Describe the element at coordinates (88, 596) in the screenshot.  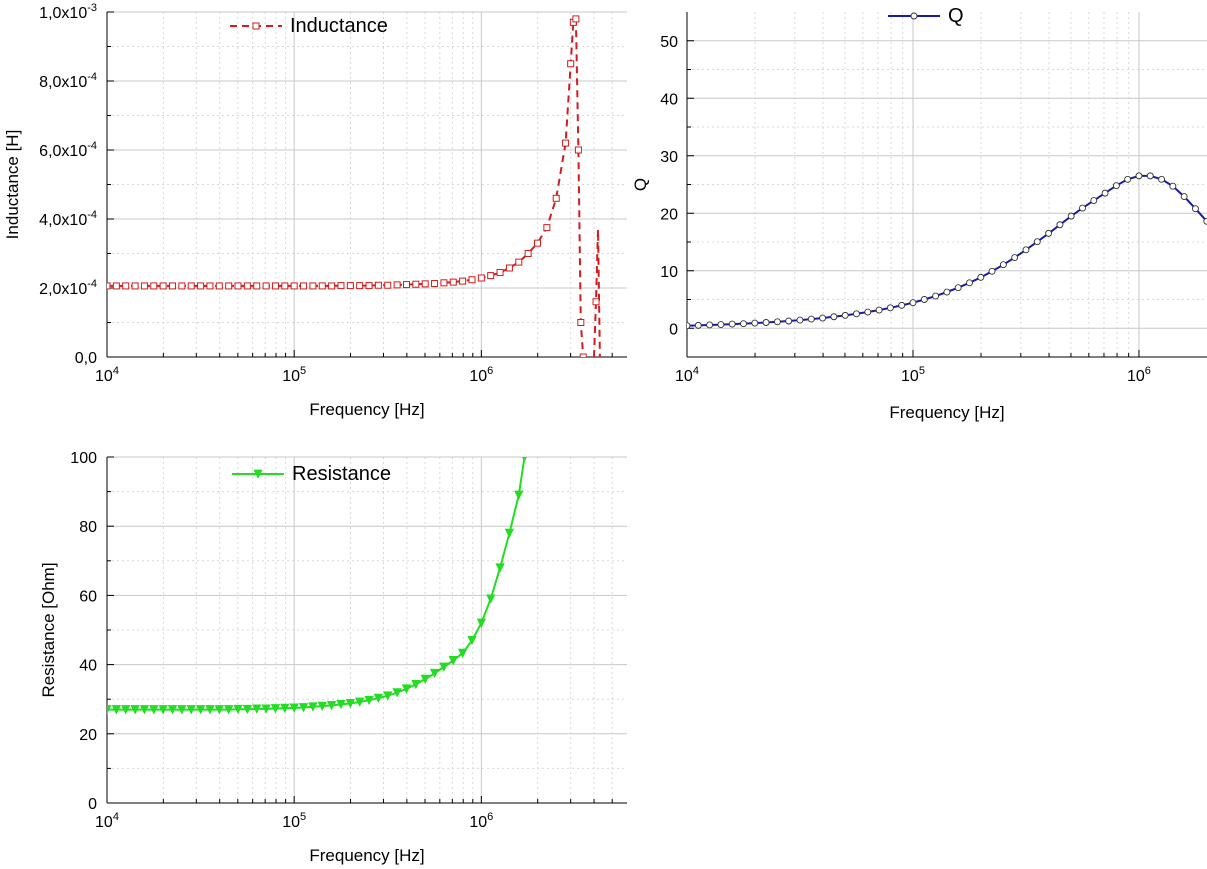
I see `y-tick-label: 60` at that location.